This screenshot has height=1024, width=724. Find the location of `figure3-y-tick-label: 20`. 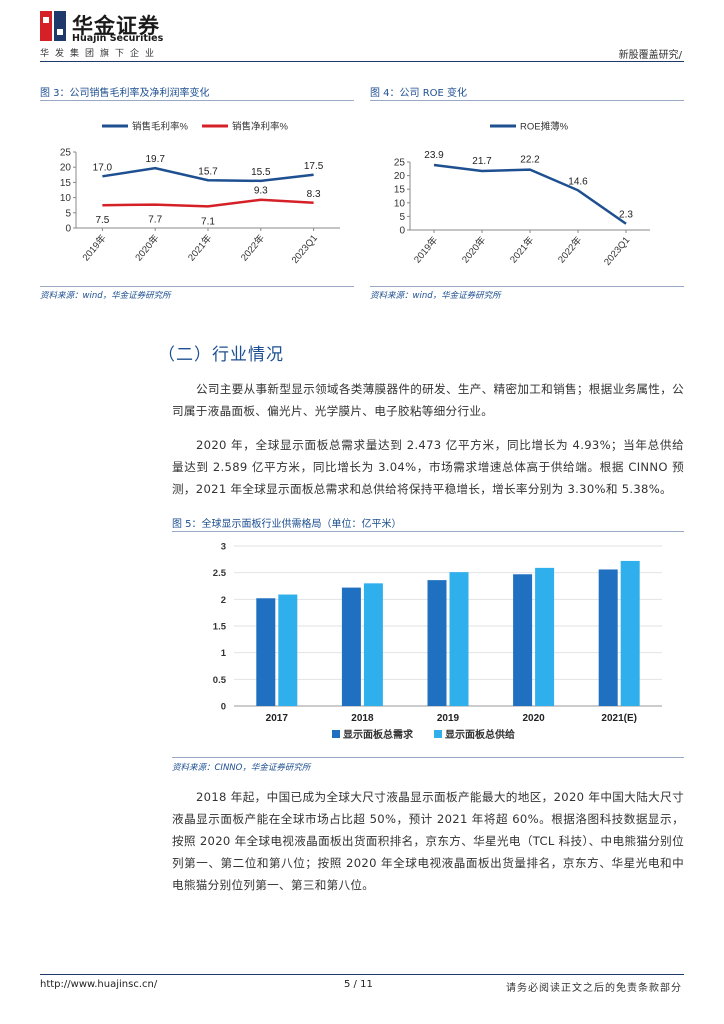

figure3-y-tick-label: 20 is located at coordinates (66, 168).